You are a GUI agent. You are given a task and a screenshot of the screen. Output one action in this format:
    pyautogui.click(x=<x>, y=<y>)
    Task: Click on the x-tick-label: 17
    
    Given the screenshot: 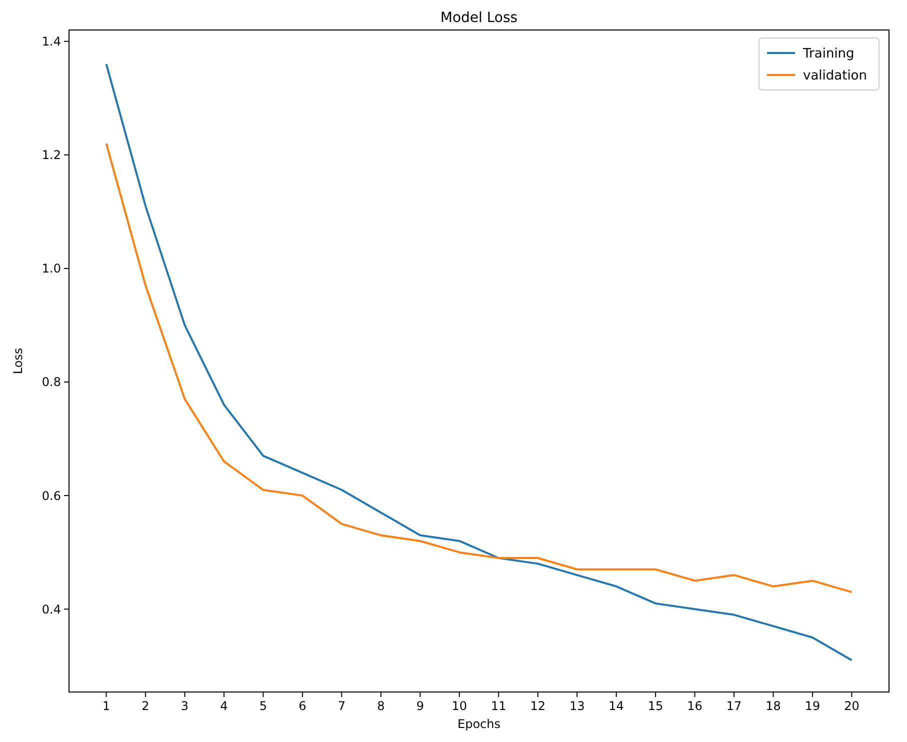 What is the action you would take?
    pyautogui.click(x=734, y=706)
    